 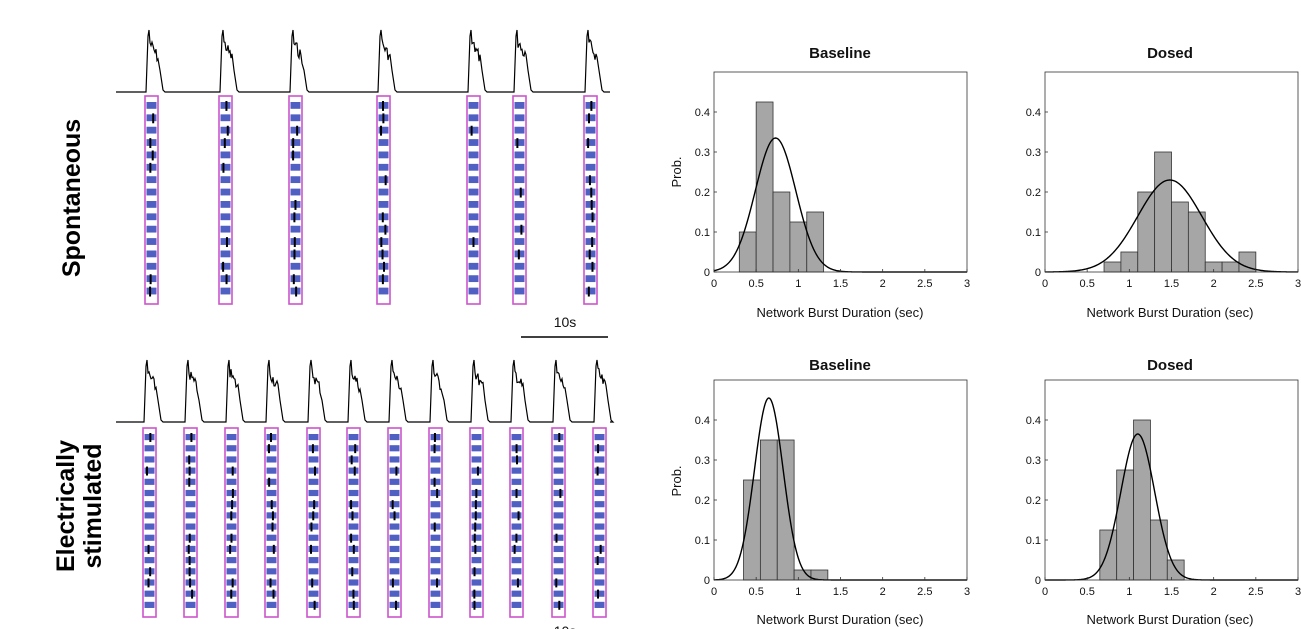 I want to click on y-tick-label: 0.1, so click(x=1033, y=541).